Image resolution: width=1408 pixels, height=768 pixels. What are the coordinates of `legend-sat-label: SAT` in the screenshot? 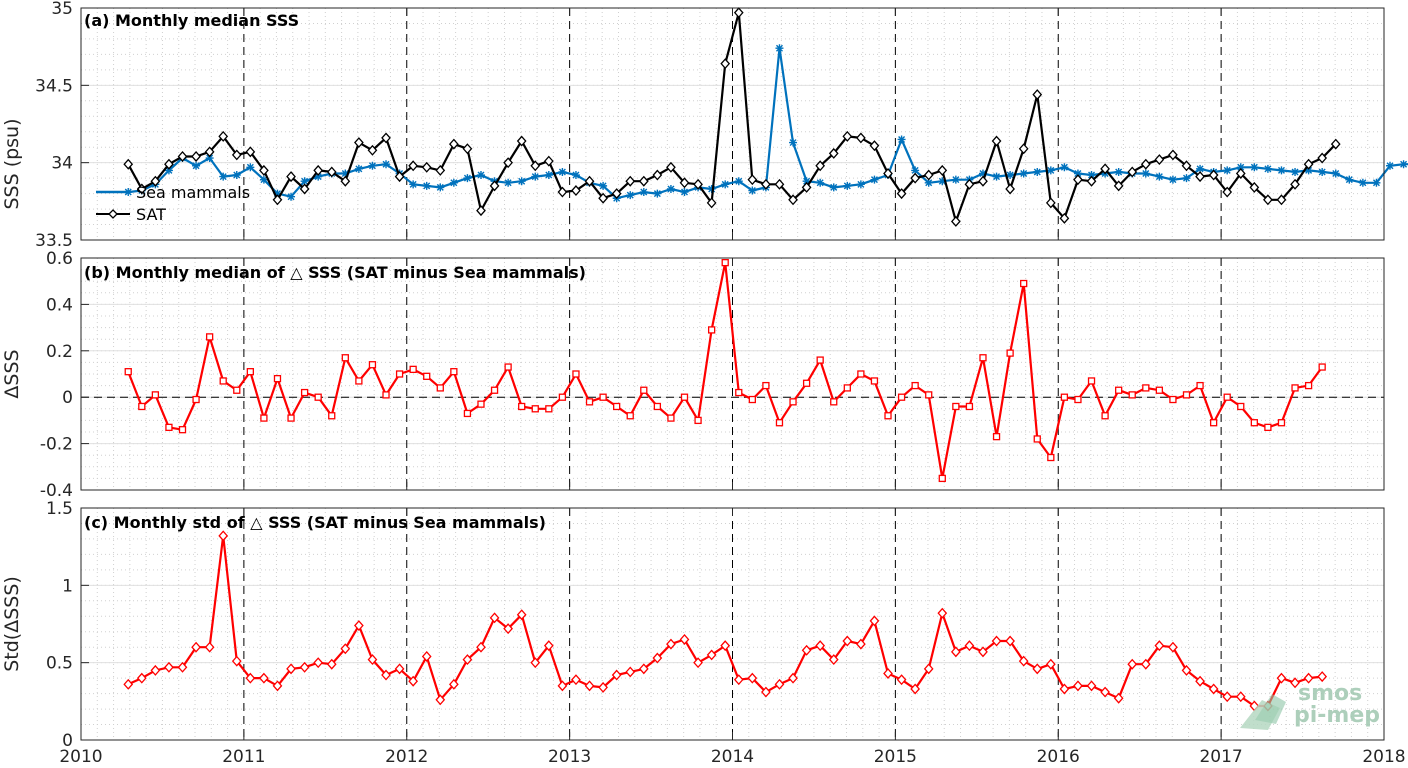 It's located at (151, 214).